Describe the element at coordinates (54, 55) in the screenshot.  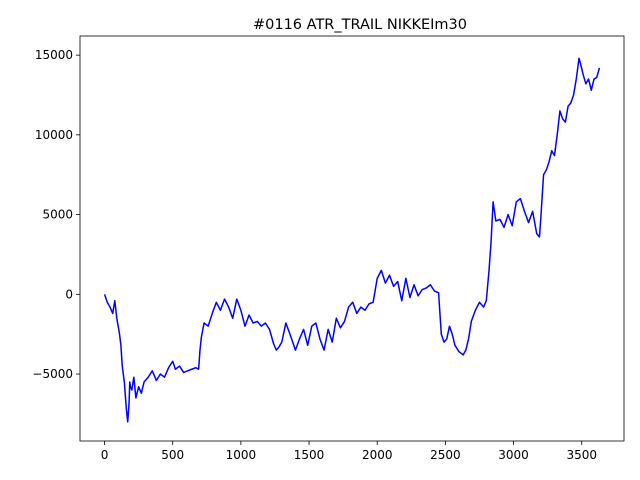
I see `y-tick-label: 15000` at that location.